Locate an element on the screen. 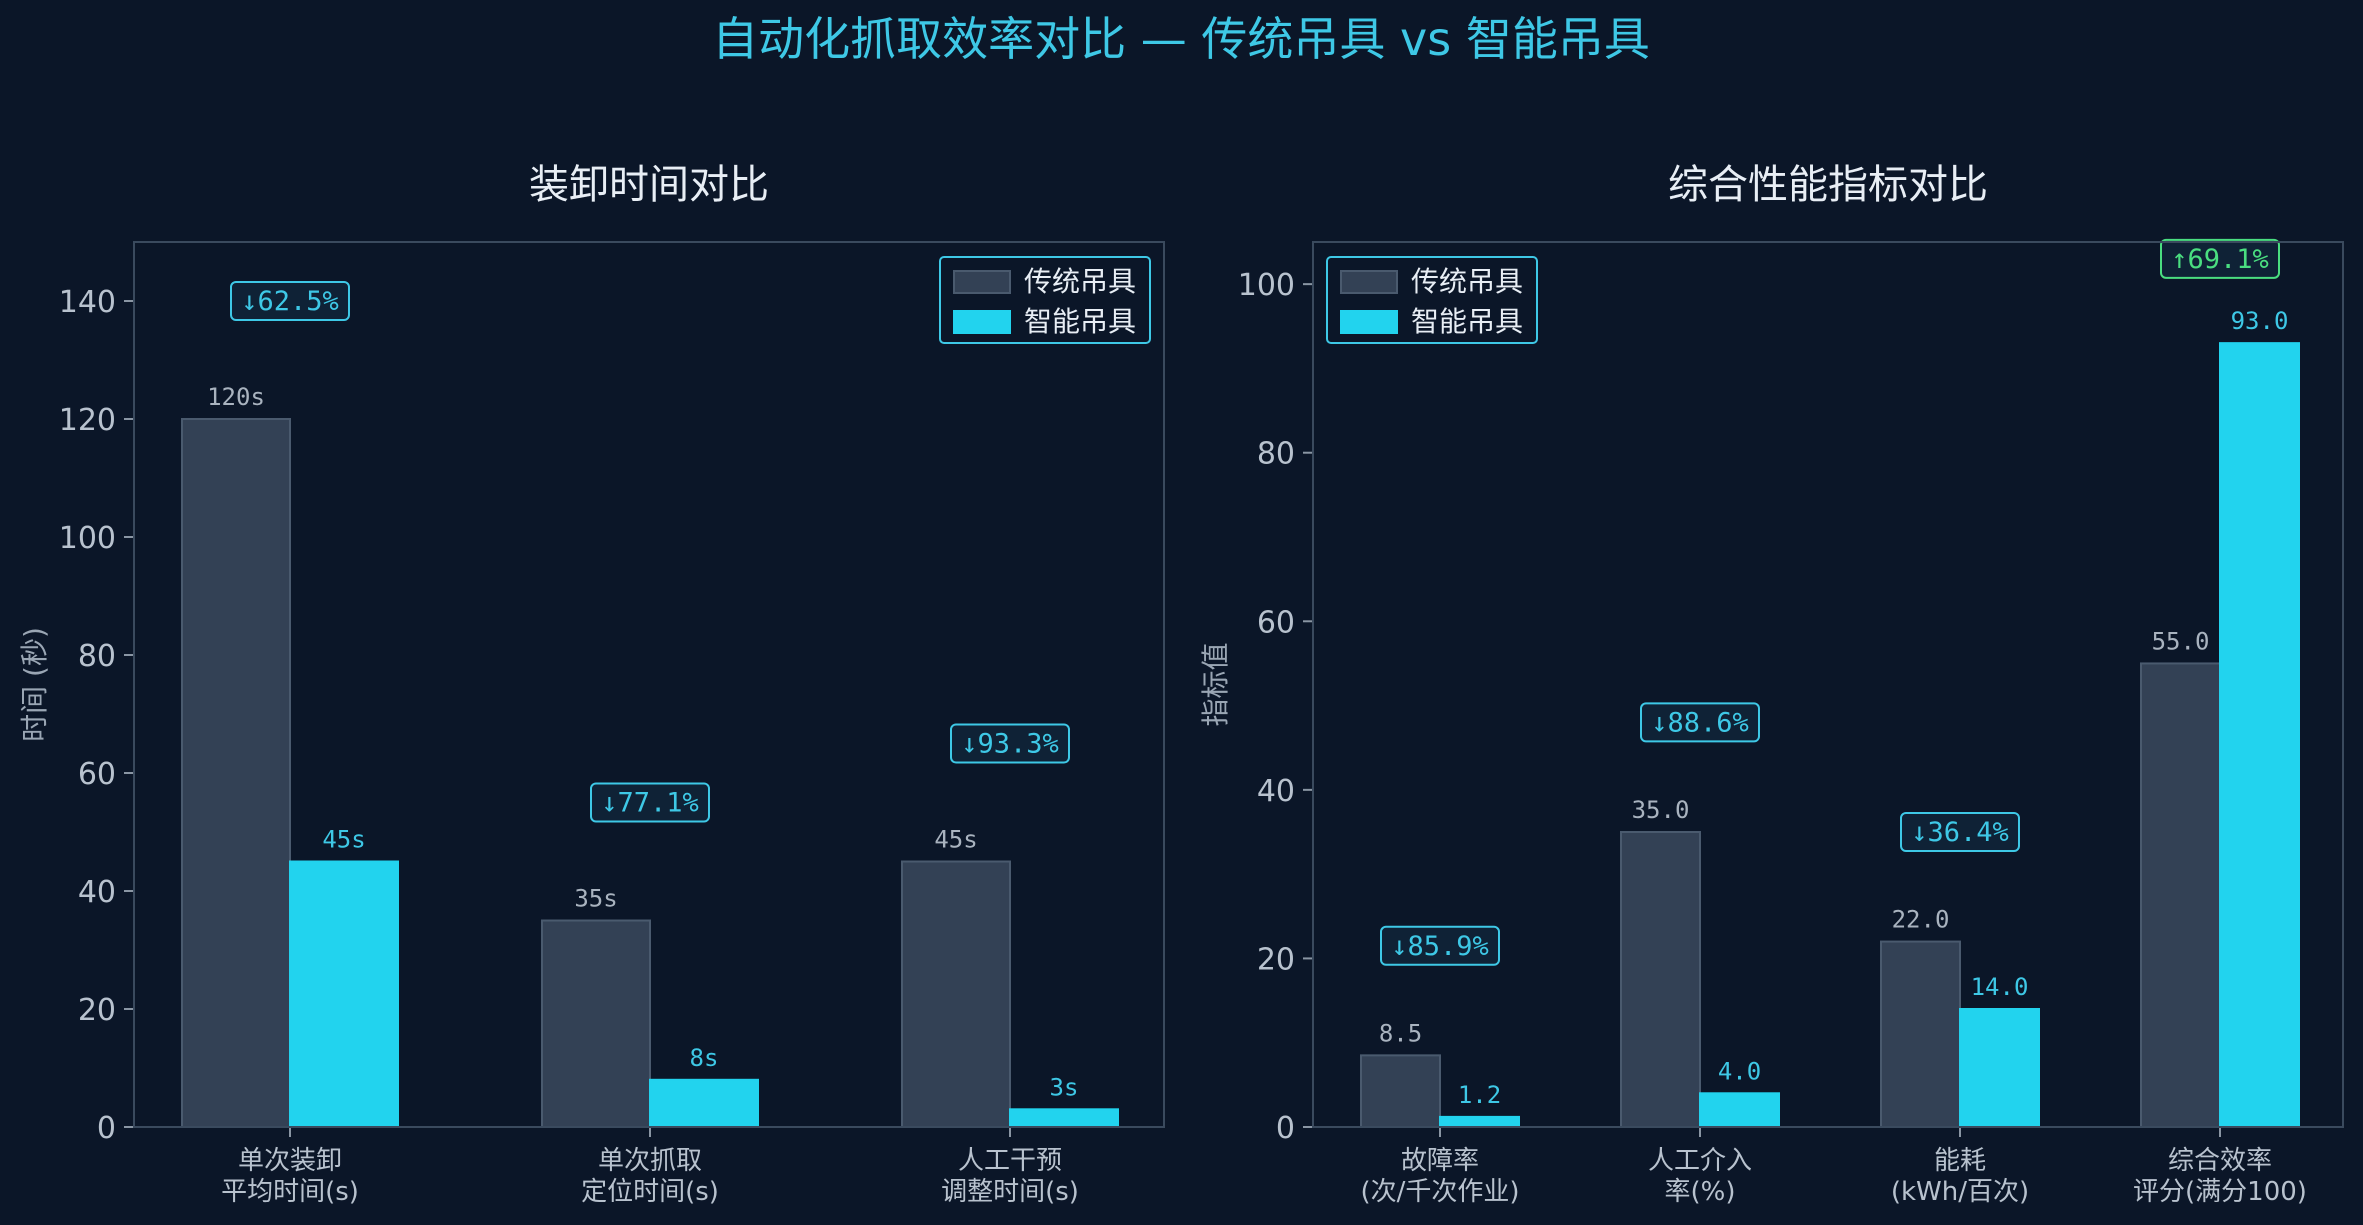  p0-value-label-smart-2: 3s is located at coordinates (1064, 1087).